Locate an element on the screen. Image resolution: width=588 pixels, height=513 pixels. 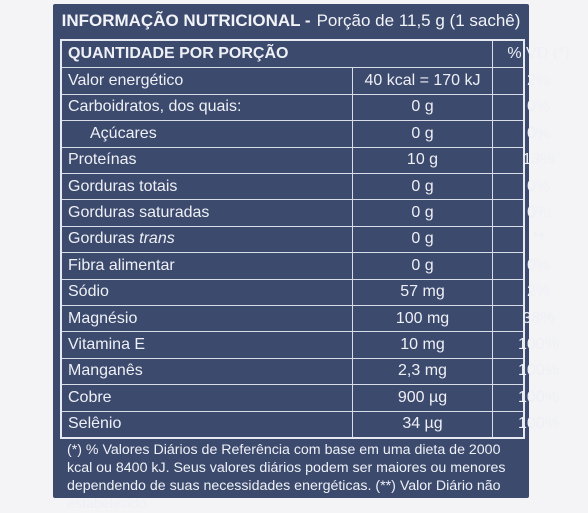
nutrient-amount: 2,3 mg is located at coordinates (422, 371).